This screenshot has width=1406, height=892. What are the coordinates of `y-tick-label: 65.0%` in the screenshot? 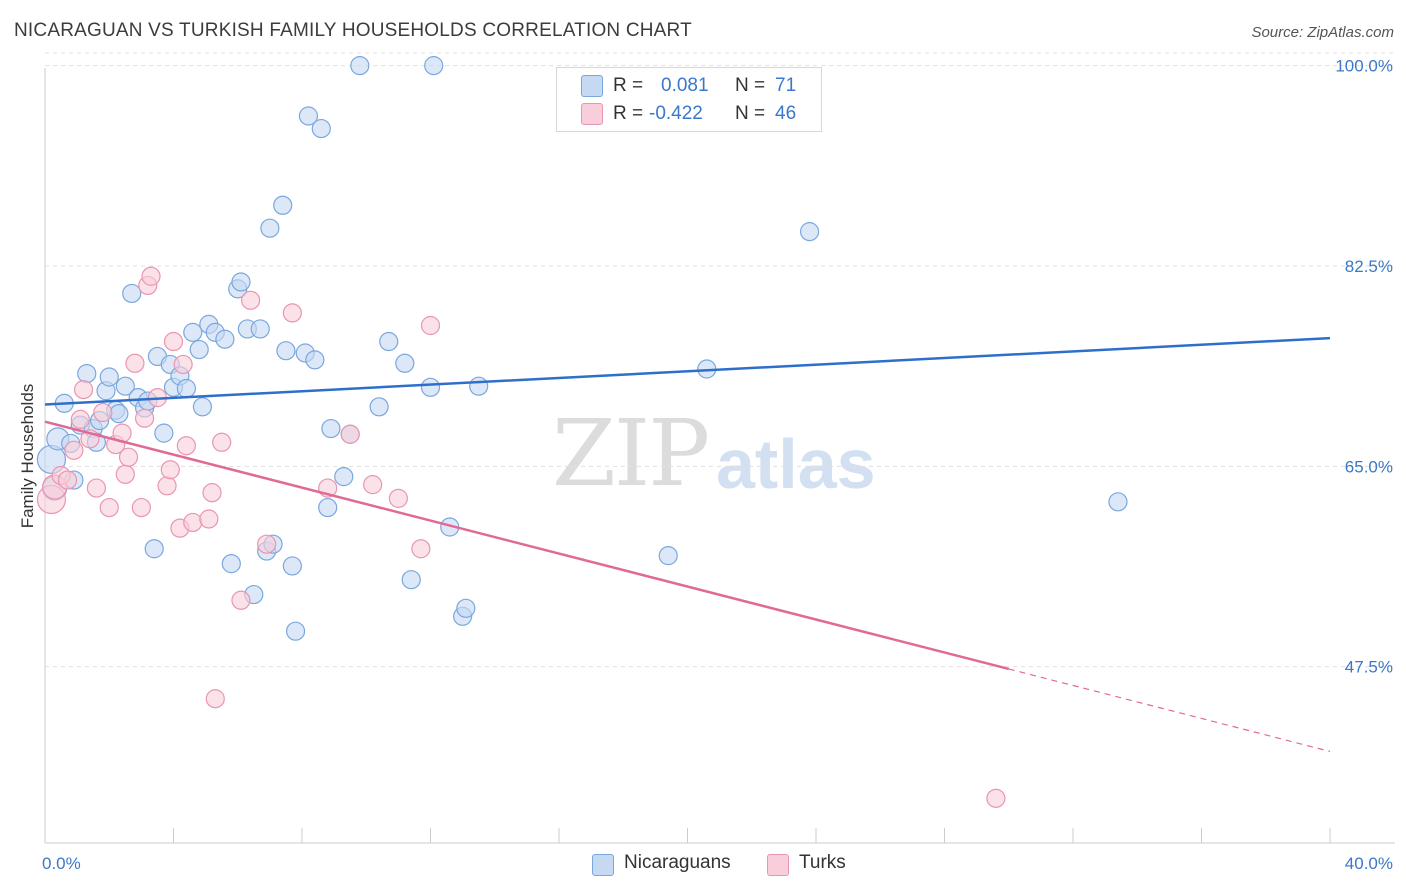 It's located at (1369, 466).